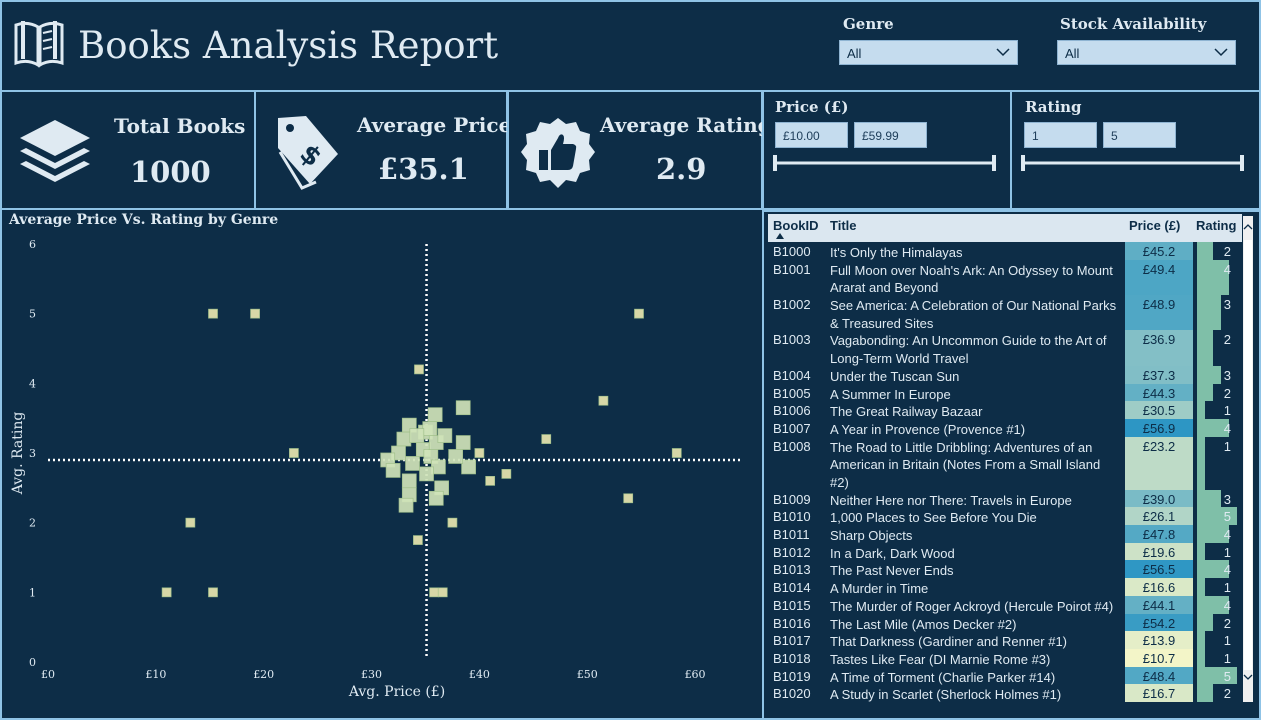 This screenshot has height=720, width=1261. What do you see at coordinates (1227, 517) in the screenshot?
I see `cell-rating-text: 5` at bounding box center [1227, 517].